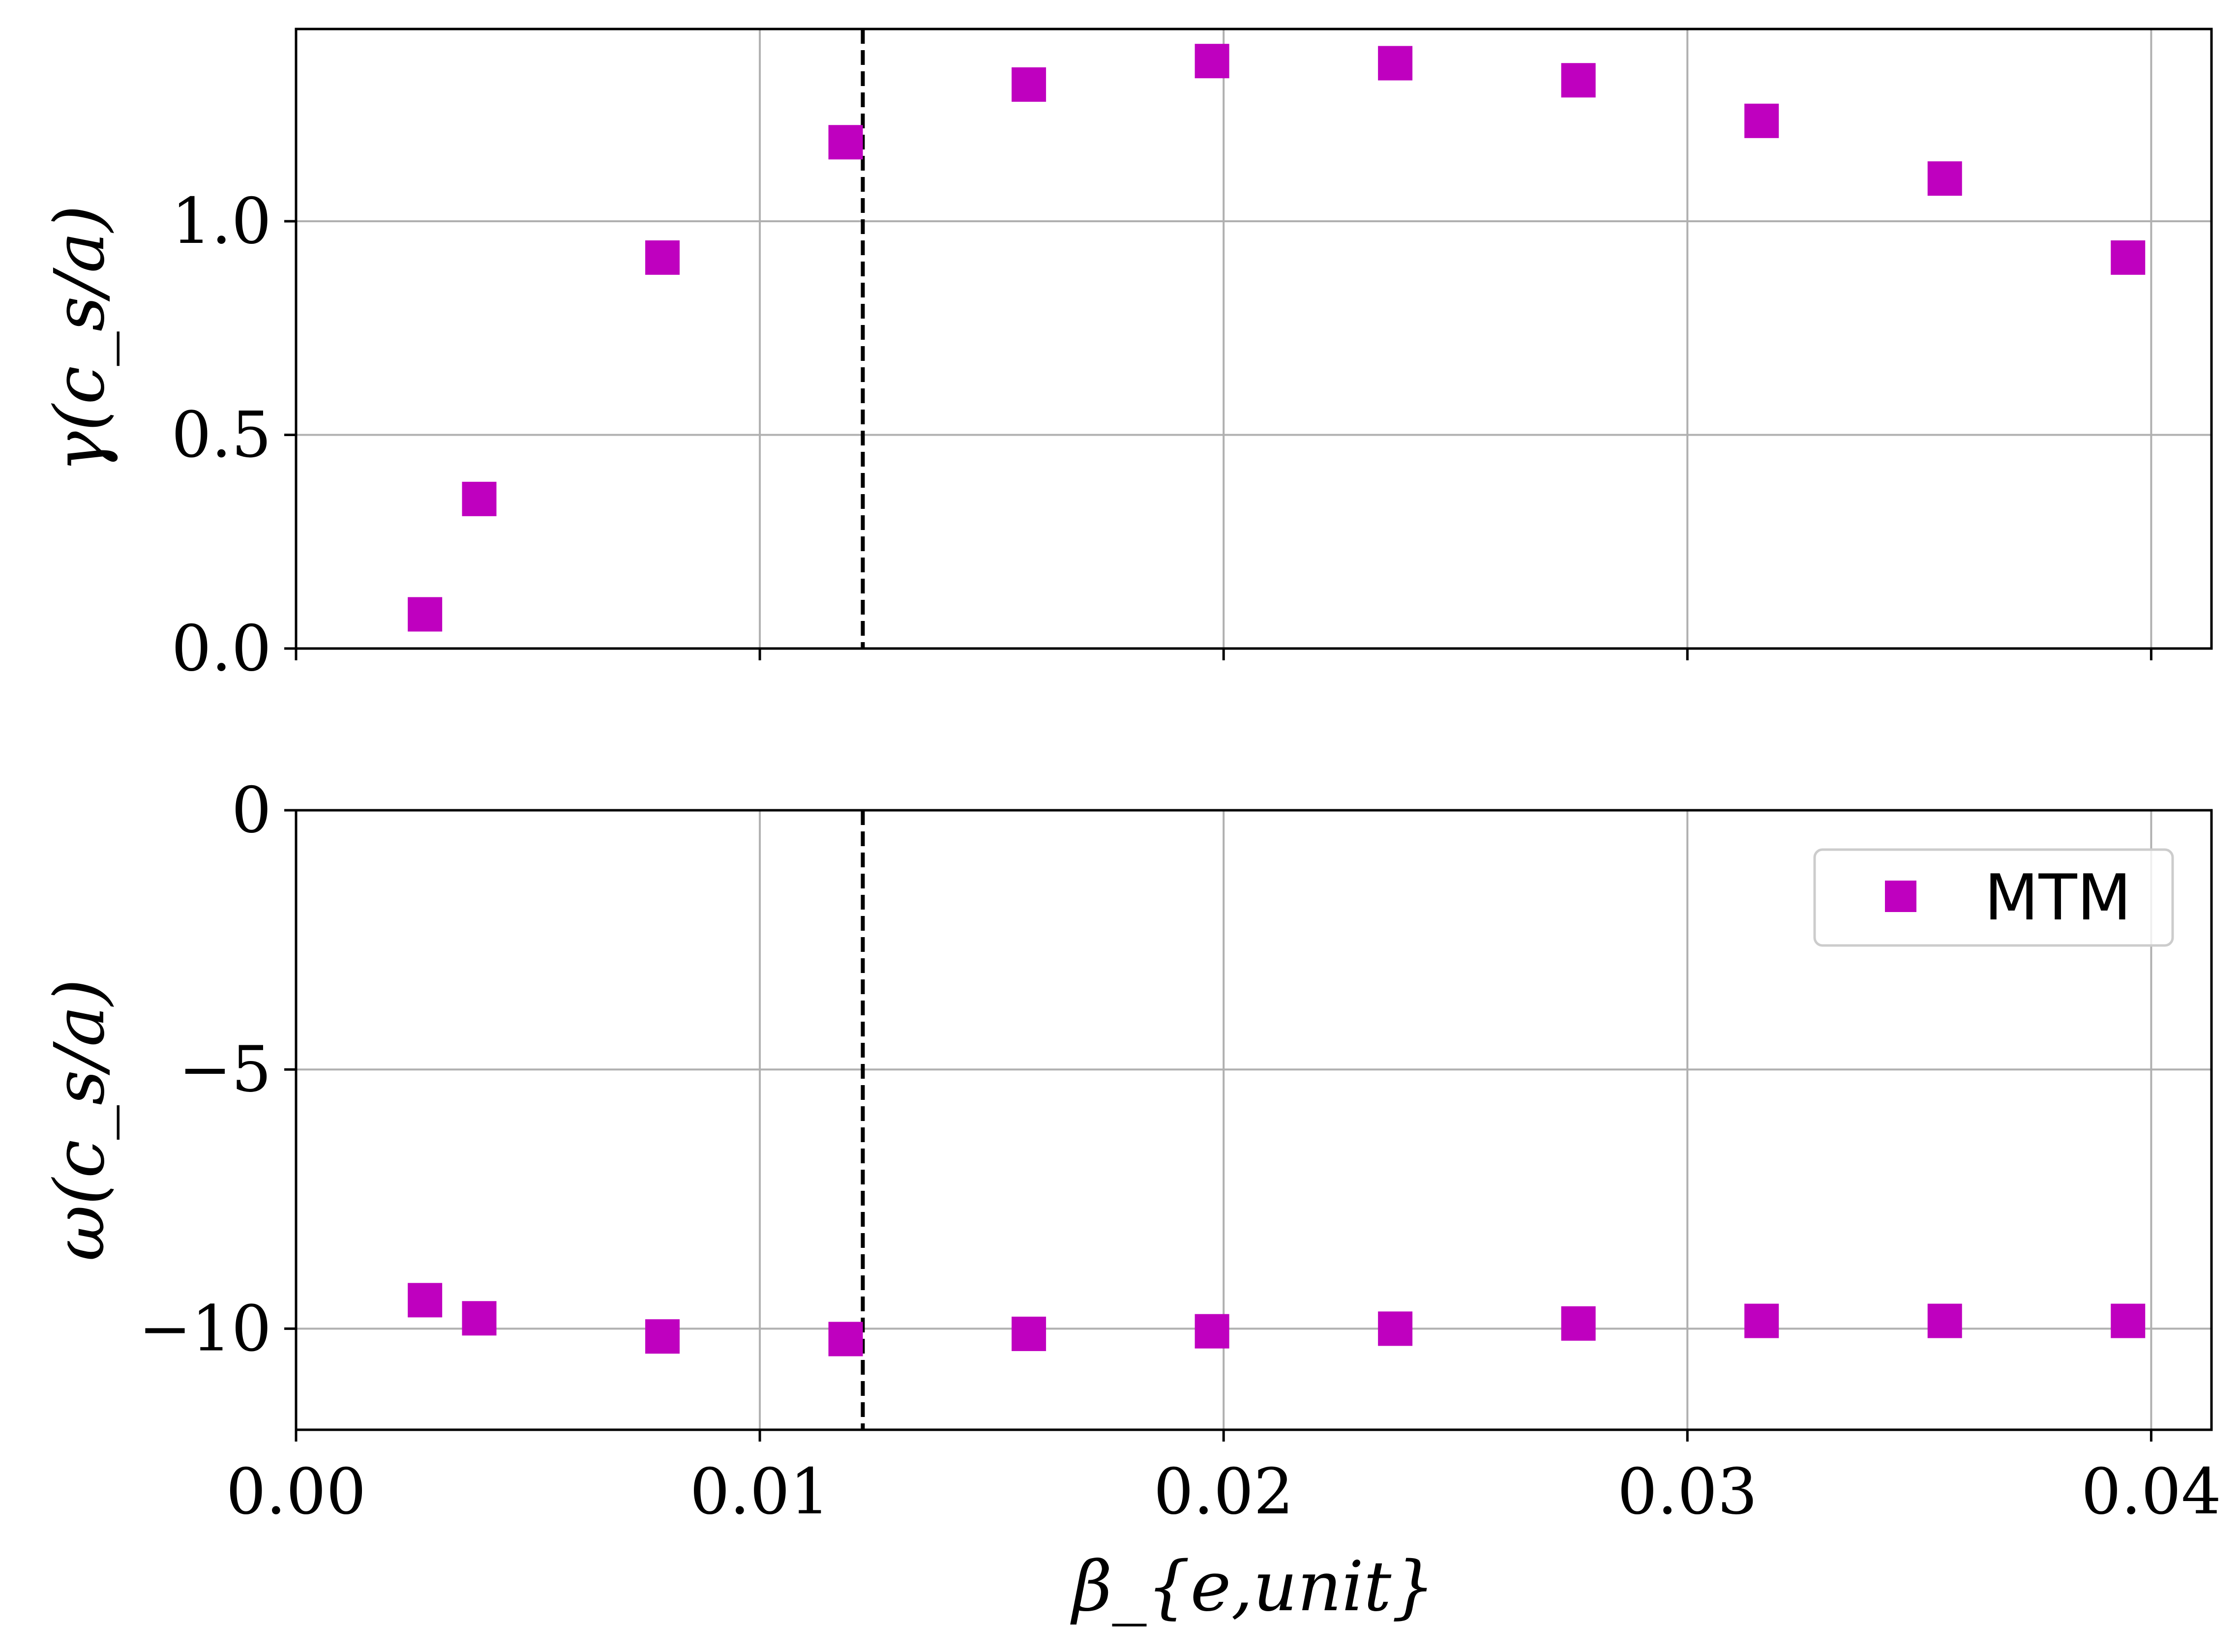 Image resolution: width=2240 pixels, height=1652 pixels. Describe the element at coordinates (205, 1328) in the screenshot. I see `y-tick-label: −10` at that location.